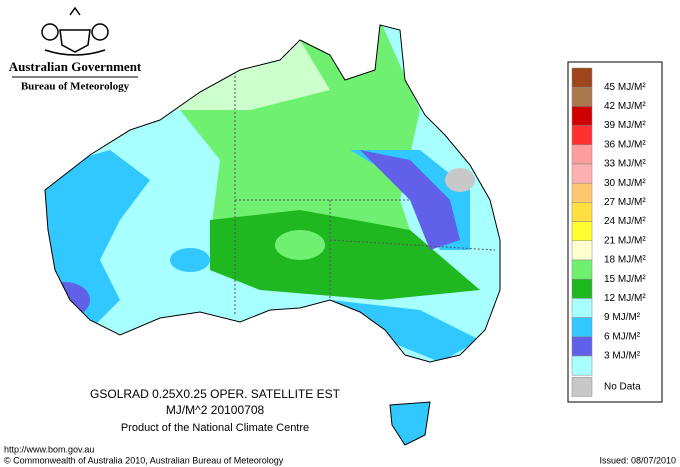 The width and height of the screenshot is (680, 467). Describe the element at coordinates (622, 386) in the screenshot. I see `legend-label: No Data` at that location.